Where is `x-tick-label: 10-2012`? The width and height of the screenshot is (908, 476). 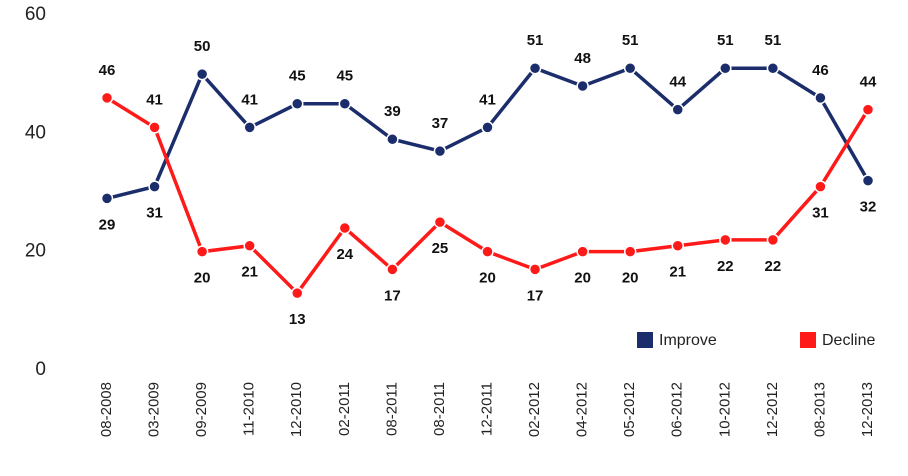 x-tick-label: 10-2012 is located at coordinates (724, 409).